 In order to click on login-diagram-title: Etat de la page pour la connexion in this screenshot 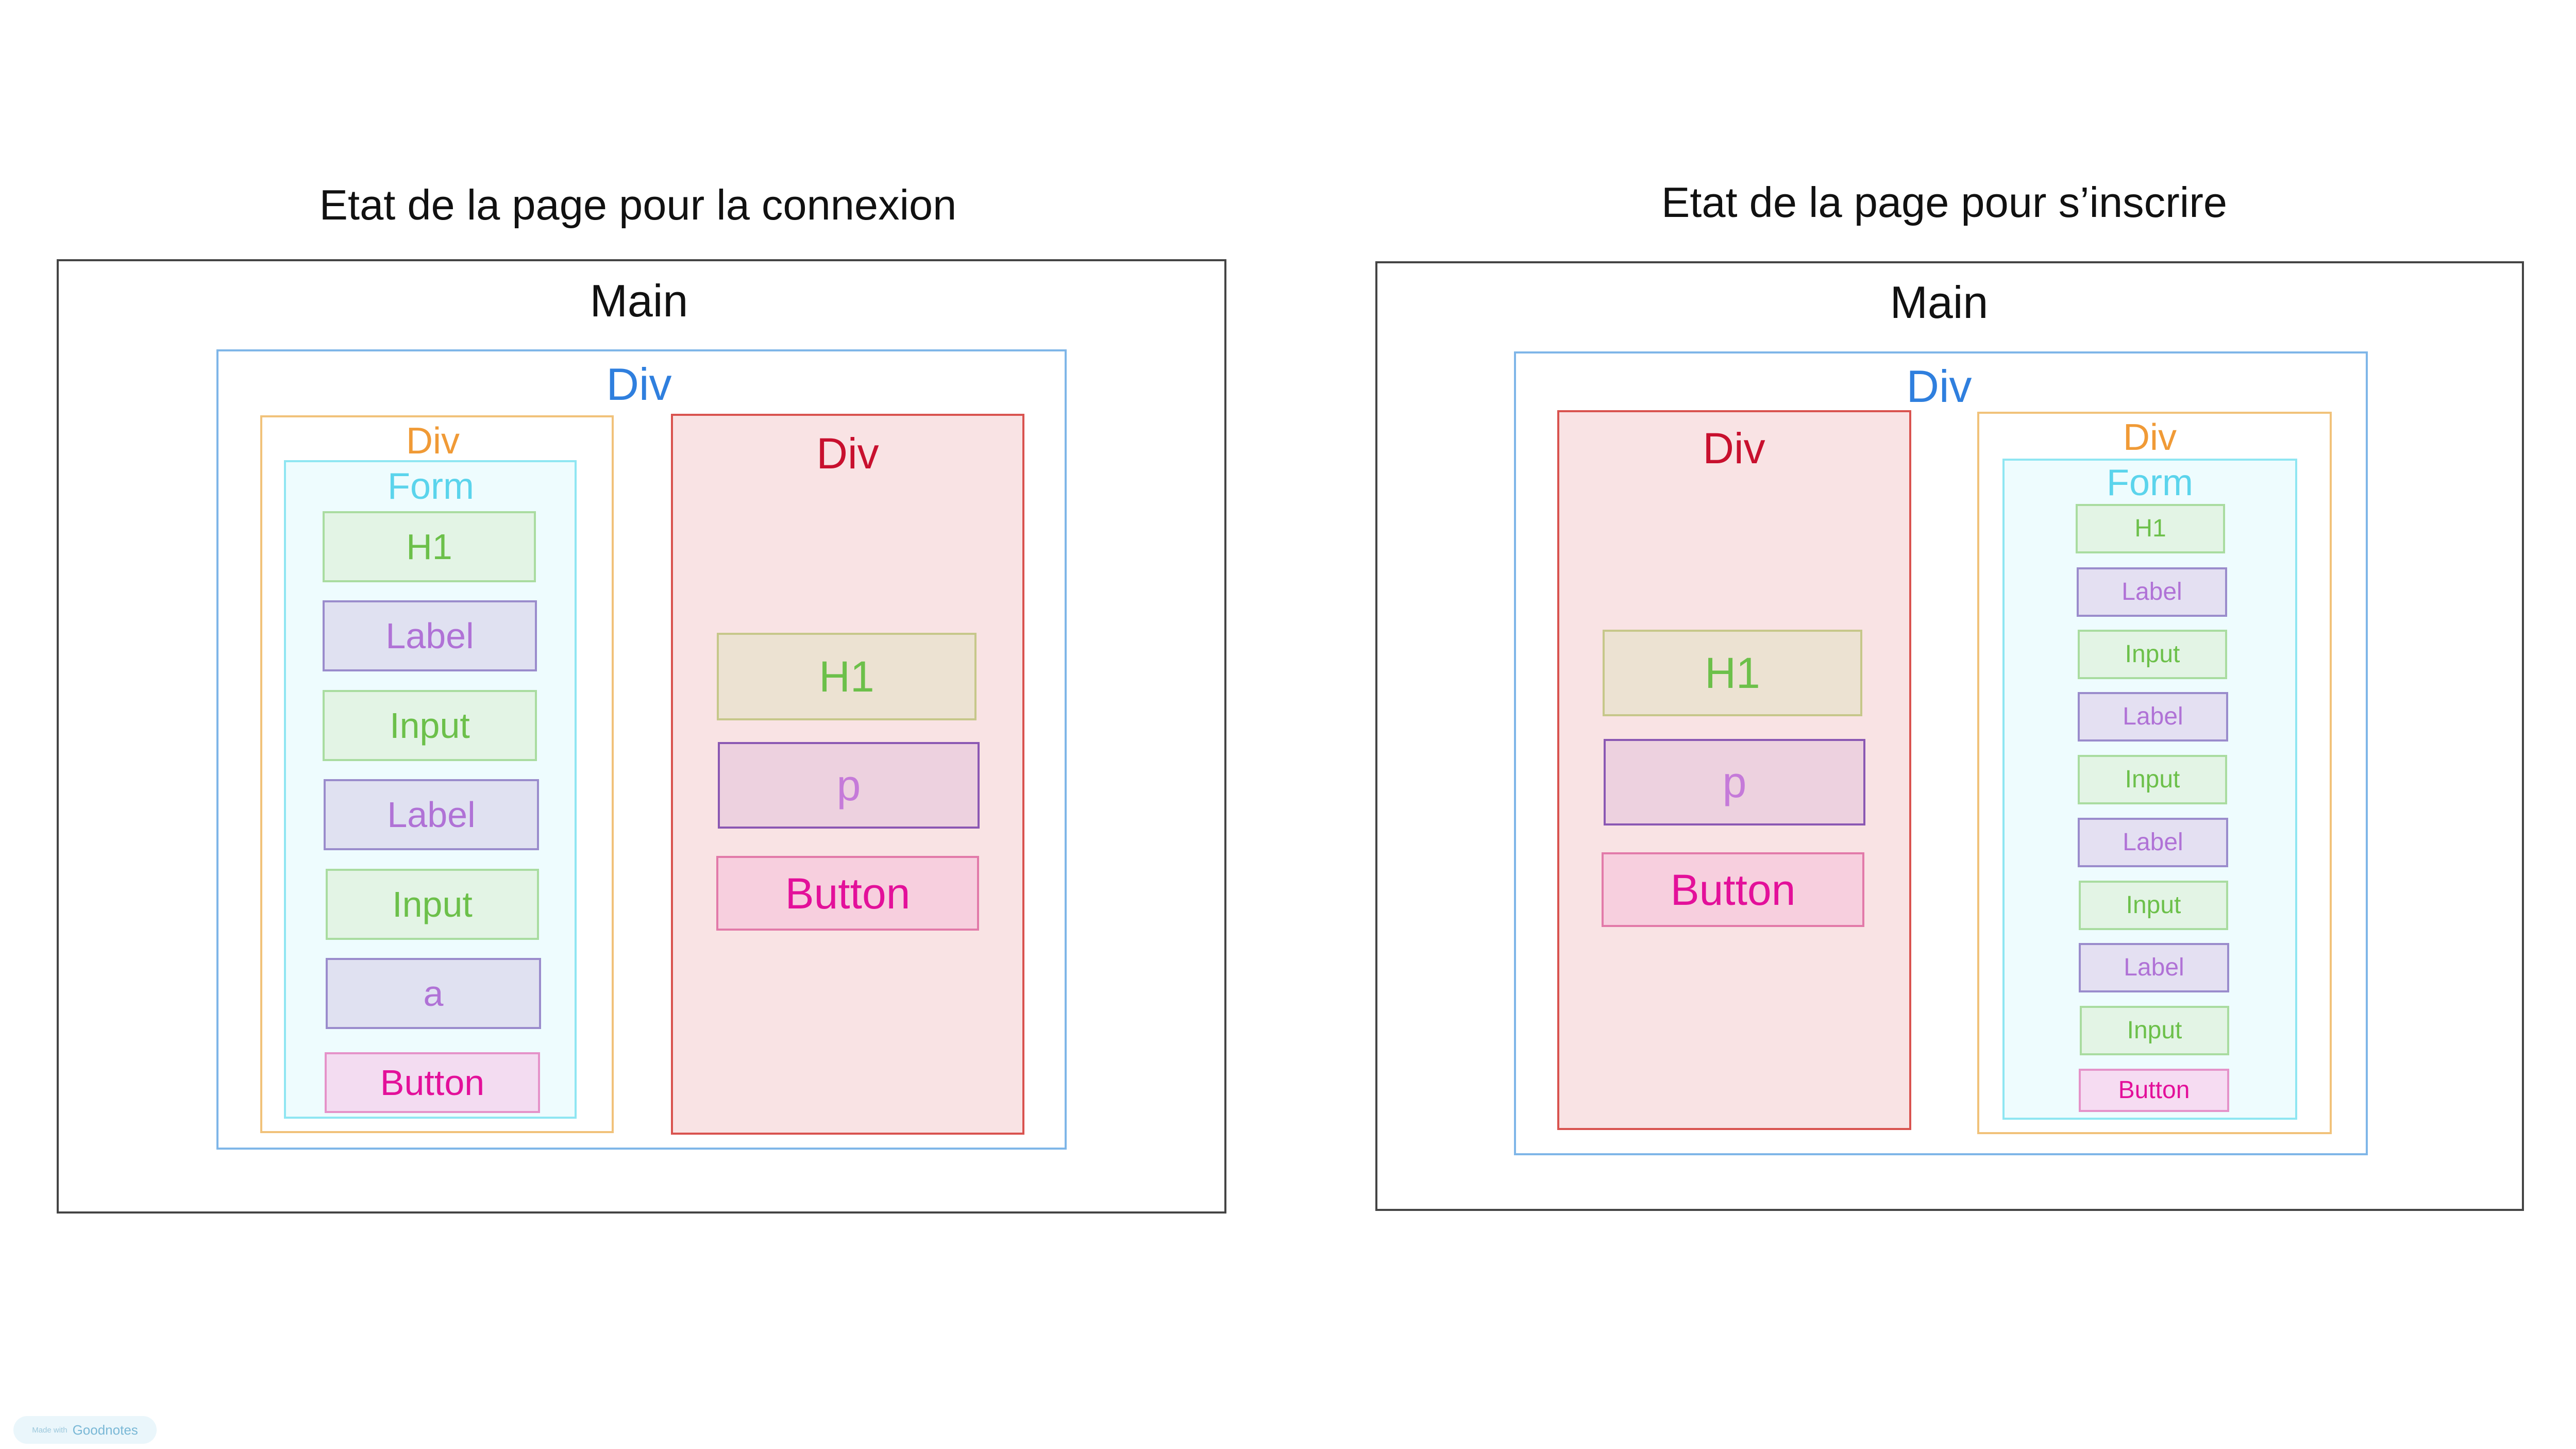, I will do `click(638, 205)`.